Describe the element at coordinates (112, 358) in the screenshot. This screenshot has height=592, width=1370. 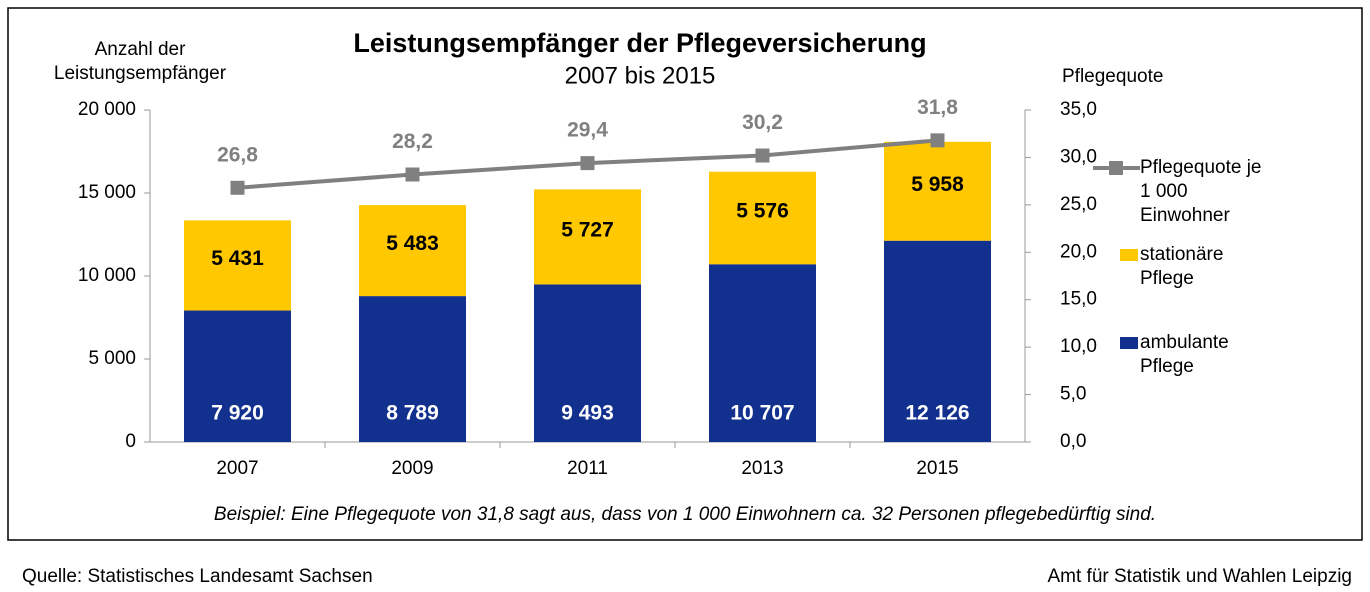
I see `y-tick-label: 5 000` at that location.